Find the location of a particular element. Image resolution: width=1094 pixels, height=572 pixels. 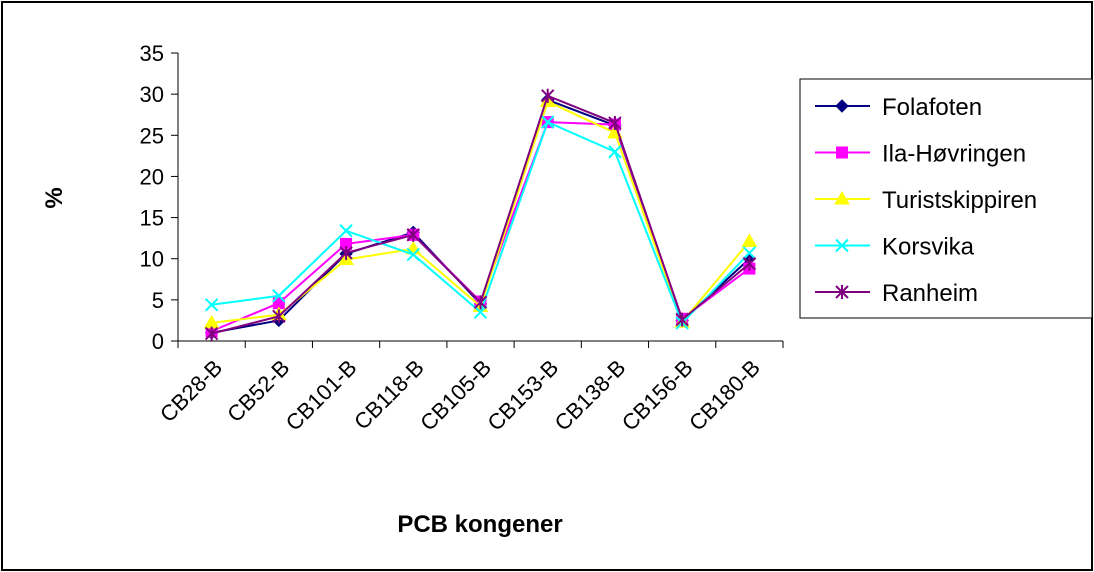

legend-entry: Folafoten is located at coordinates (898, 107).